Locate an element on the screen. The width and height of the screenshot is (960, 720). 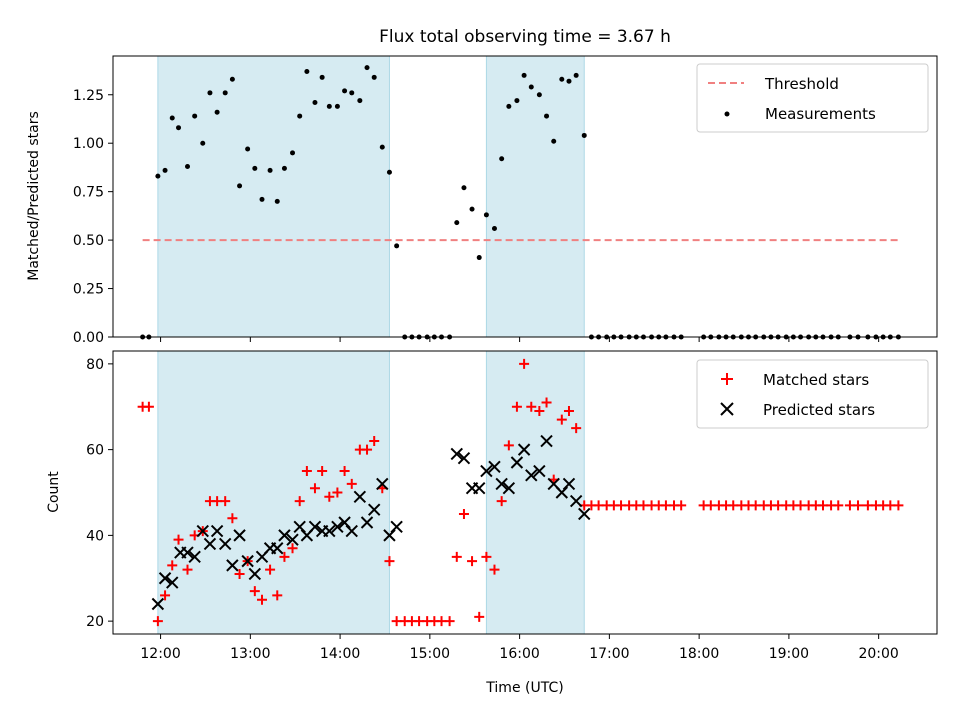
measurements-legend-label: Measurements is located at coordinates (820, 114).